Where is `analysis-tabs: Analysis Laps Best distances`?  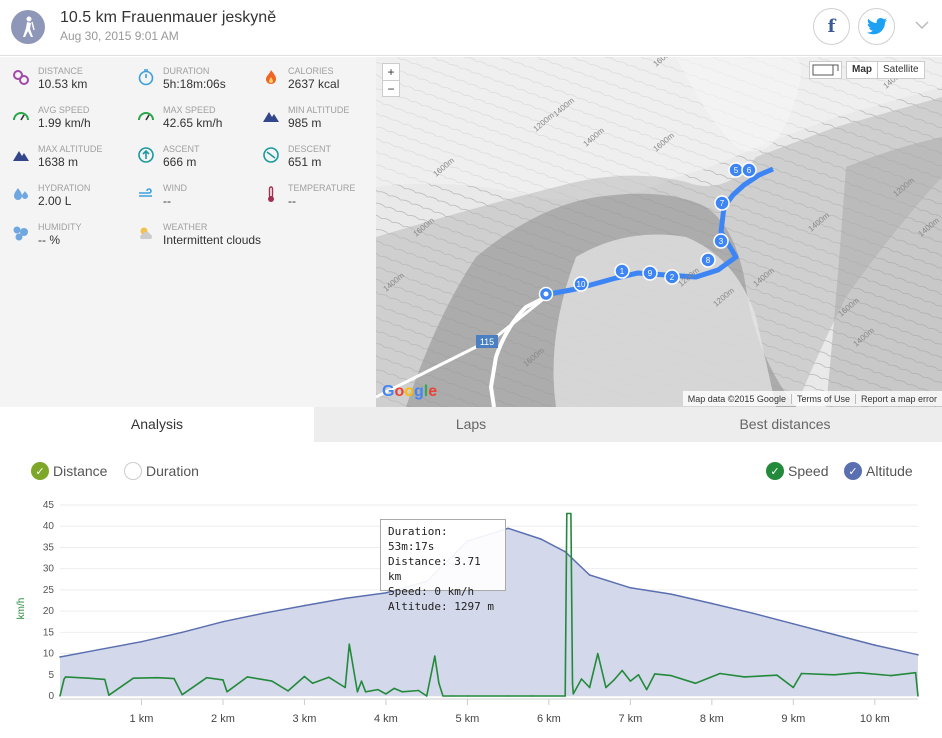
analysis-tabs: Analysis Laps Best distances is located at coordinates (471, 424).